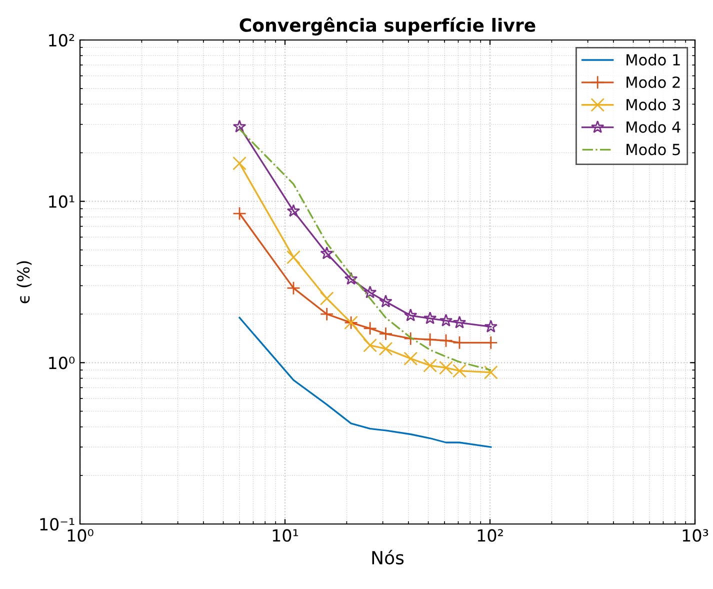  I want to click on x-tick-label: 10³, so click(695, 535).